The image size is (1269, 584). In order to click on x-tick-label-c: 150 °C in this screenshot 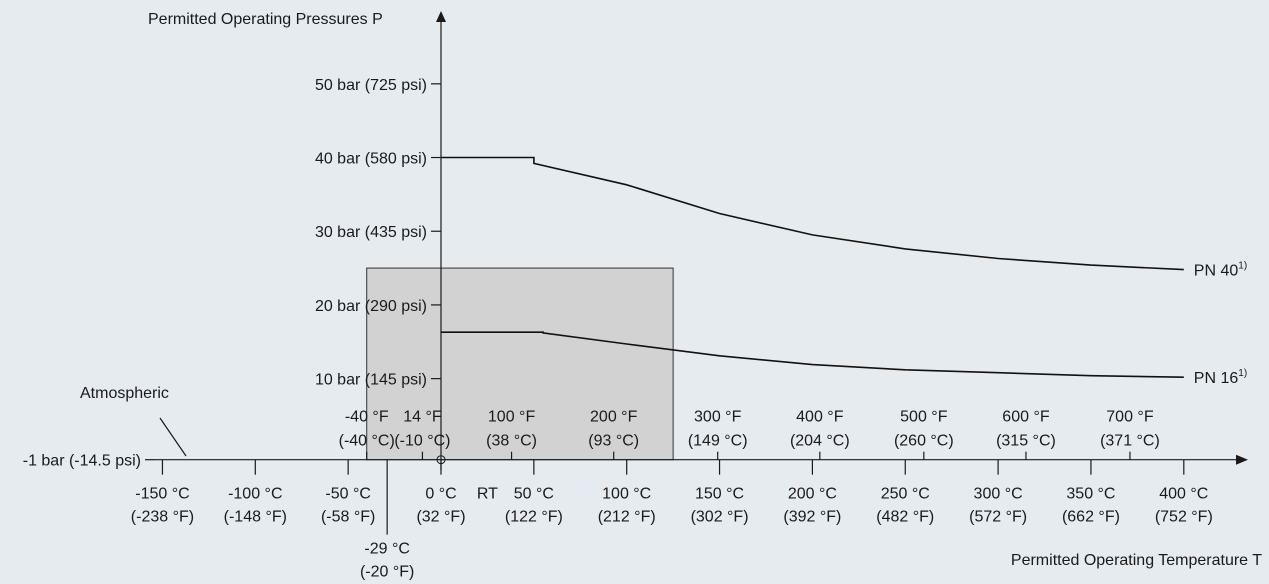, I will do `click(719, 494)`.